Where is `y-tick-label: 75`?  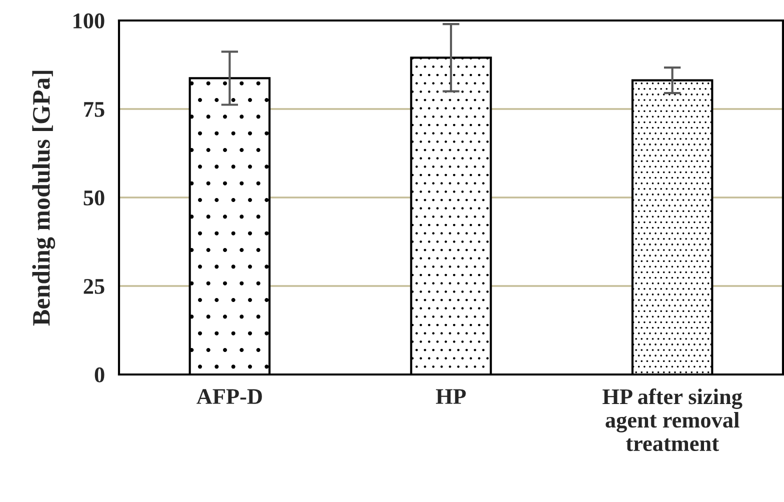
y-tick-label: 75 is located at coordinates (94, 109).